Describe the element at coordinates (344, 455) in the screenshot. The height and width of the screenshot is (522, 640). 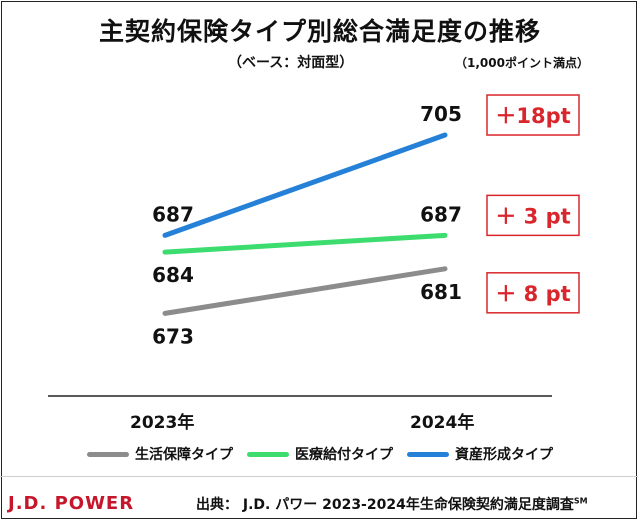
I see `legend-label-iryo: 医療給付タイプ` at that location.